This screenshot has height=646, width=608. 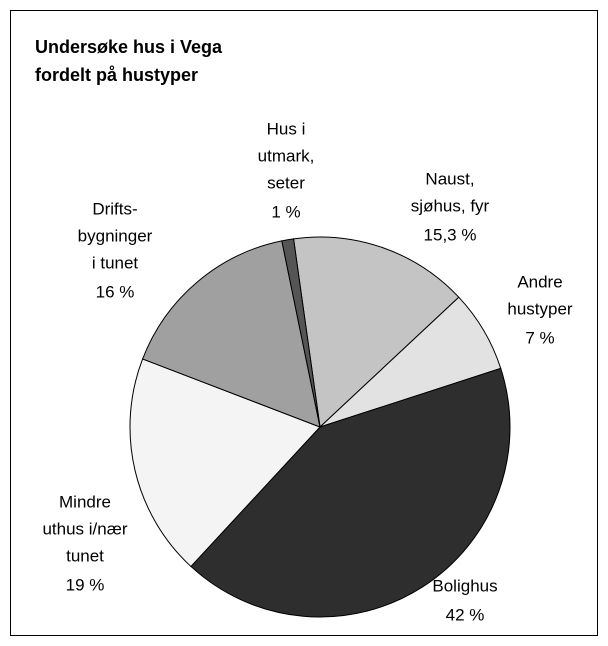 I want to click on value-label: 42 %, so click(x=465, y=614).